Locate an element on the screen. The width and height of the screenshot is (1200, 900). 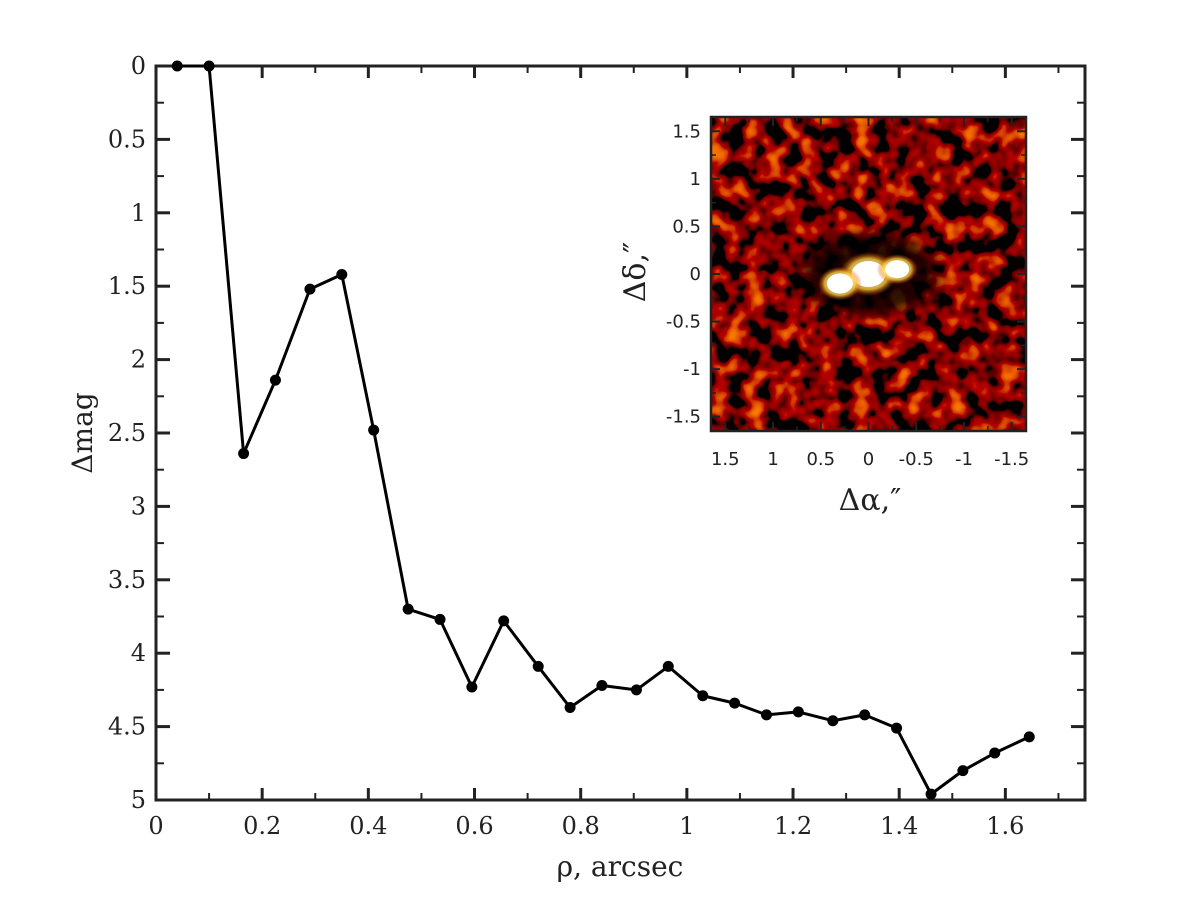
inset-y-axis-title: Δδ,″ is located at coordinates (635, 272).